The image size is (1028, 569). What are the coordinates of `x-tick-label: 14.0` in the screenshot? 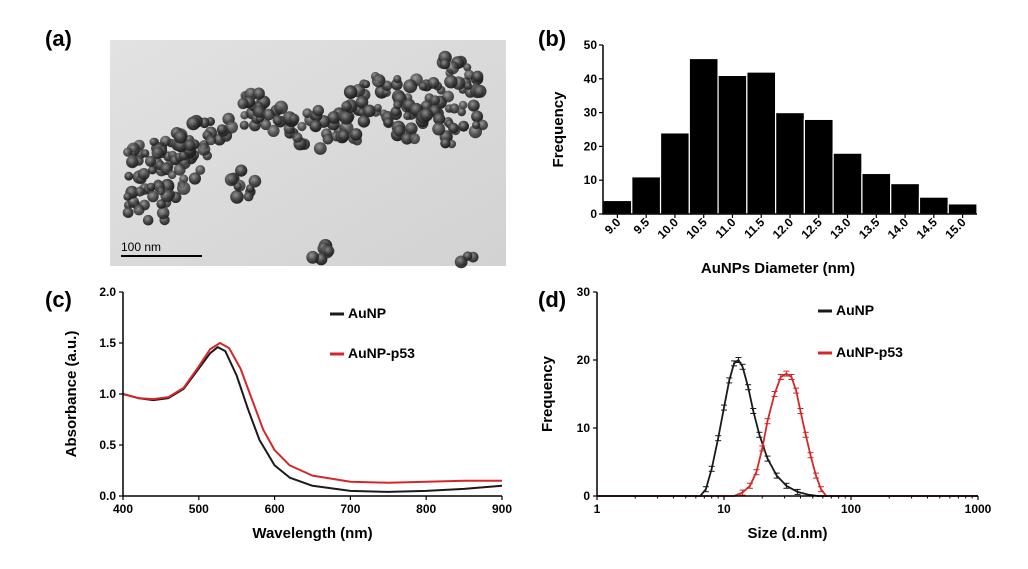 It's located at (898, 228).